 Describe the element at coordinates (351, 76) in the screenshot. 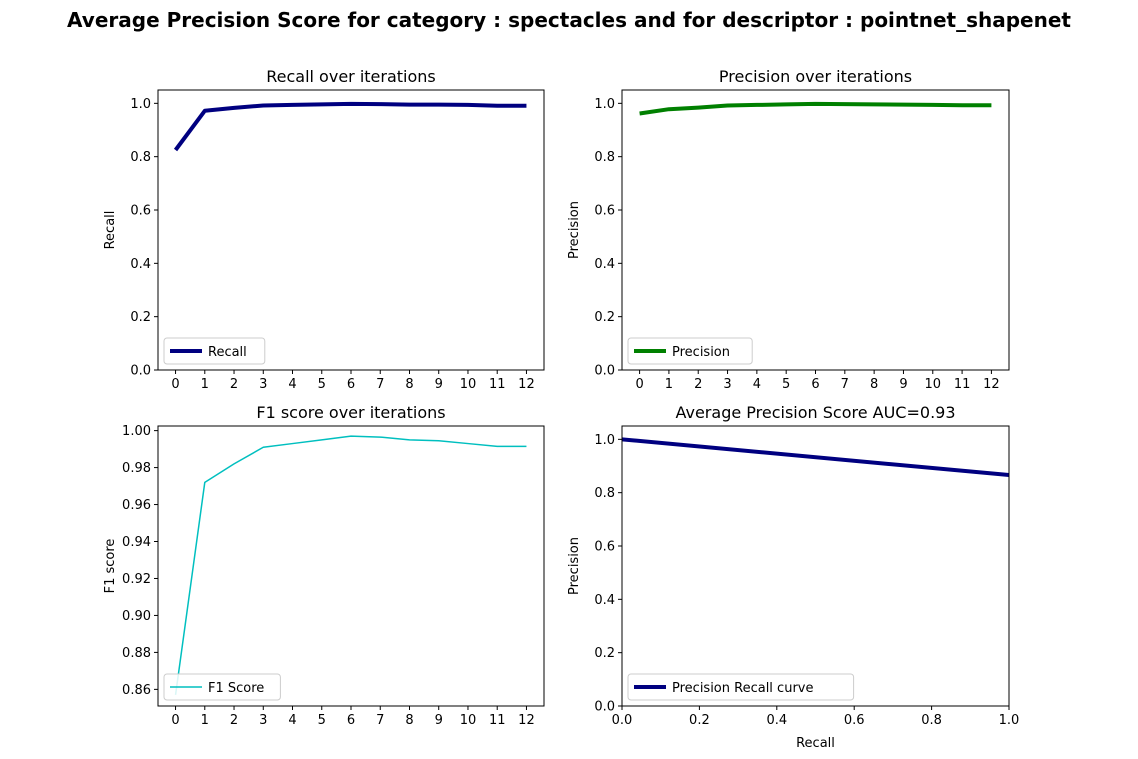

I see `subplot-title: Recall over iterations` at that location.